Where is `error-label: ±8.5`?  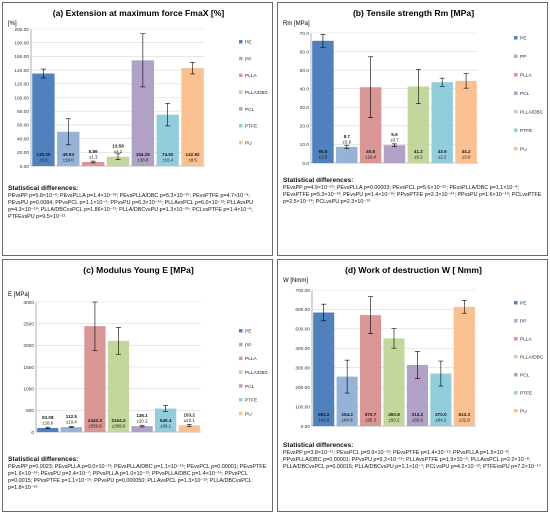
error-label: ±8.5 is located at coordinates (192, 160).